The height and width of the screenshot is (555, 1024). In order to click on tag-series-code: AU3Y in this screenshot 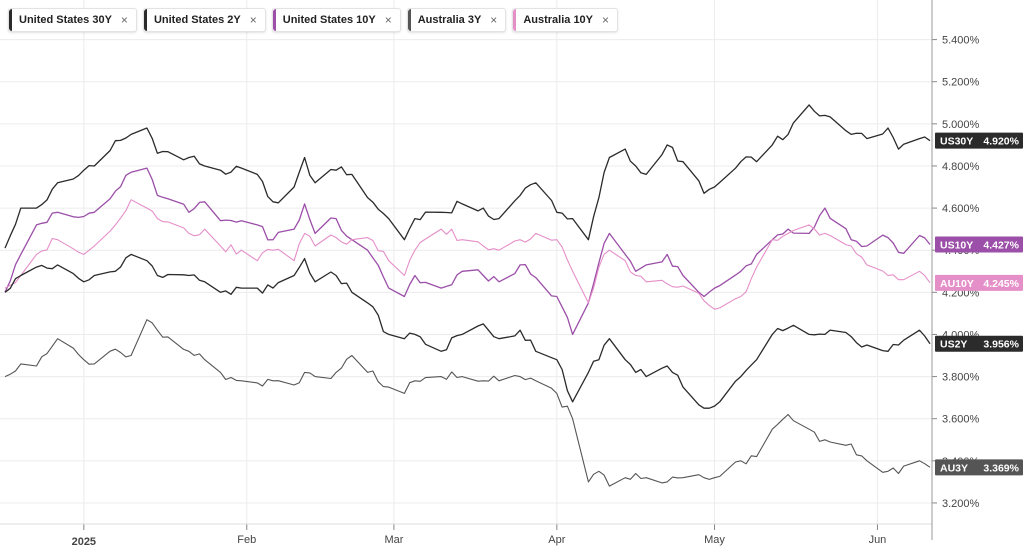, I will do `click(954, 468)`.